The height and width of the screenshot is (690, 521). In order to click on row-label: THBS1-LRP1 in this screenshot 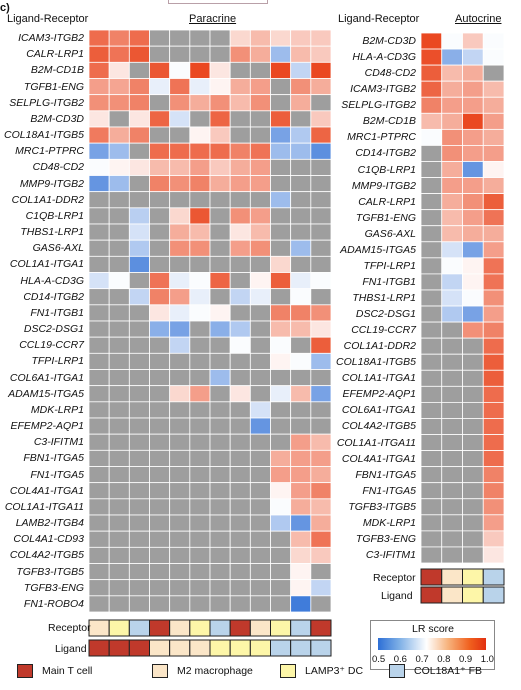, I will do `click(384, 298)`.